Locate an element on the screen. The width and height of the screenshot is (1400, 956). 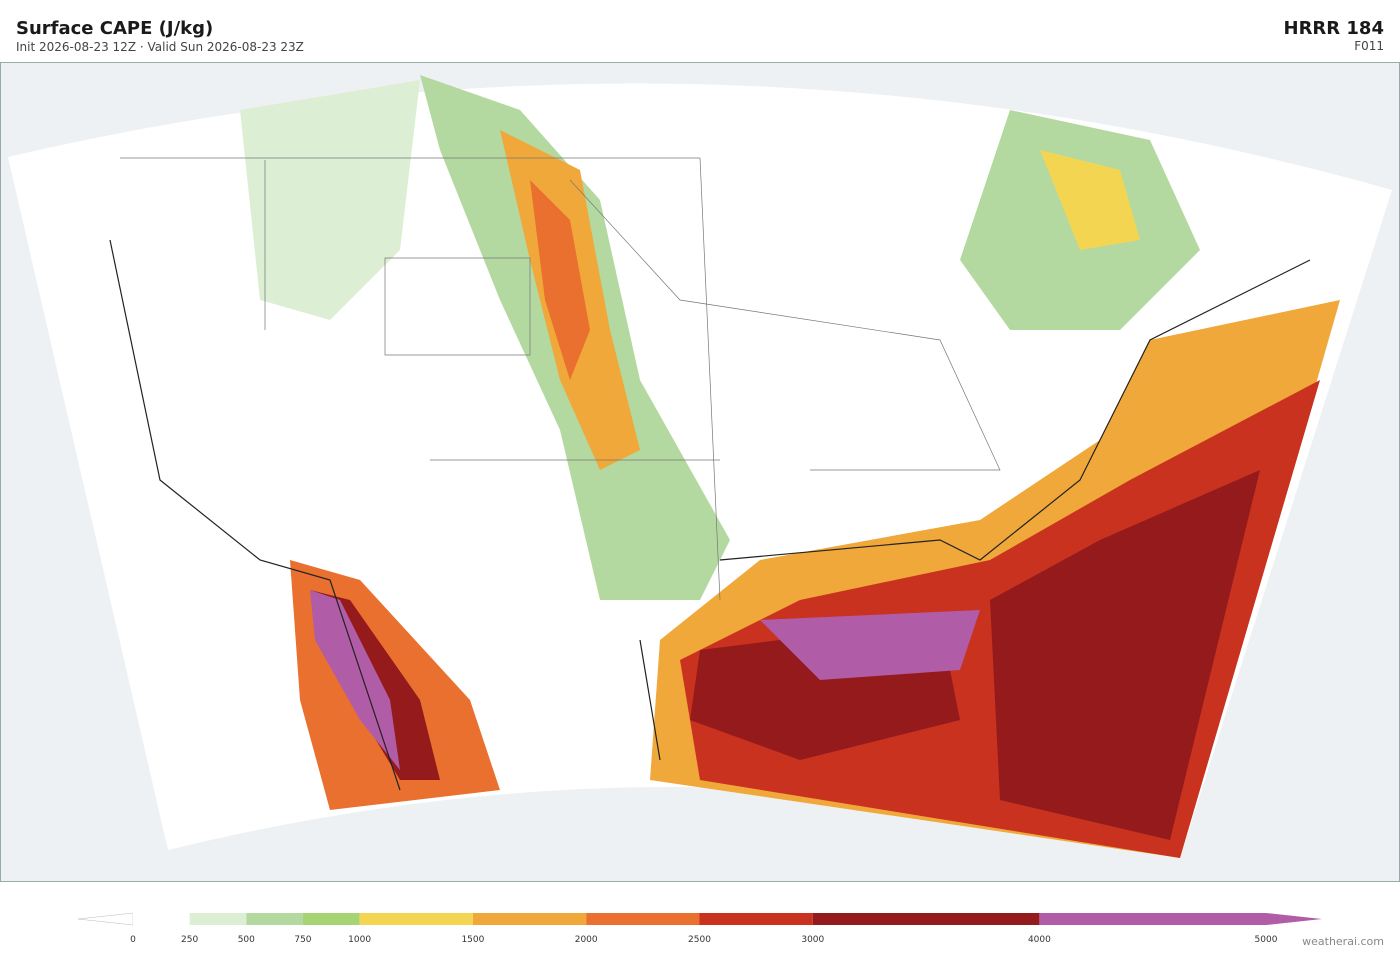
colorbar: 0 250 500 750 1000 1500 2000 2500 3000 4000 5000 is located at coordinates (699, 928).